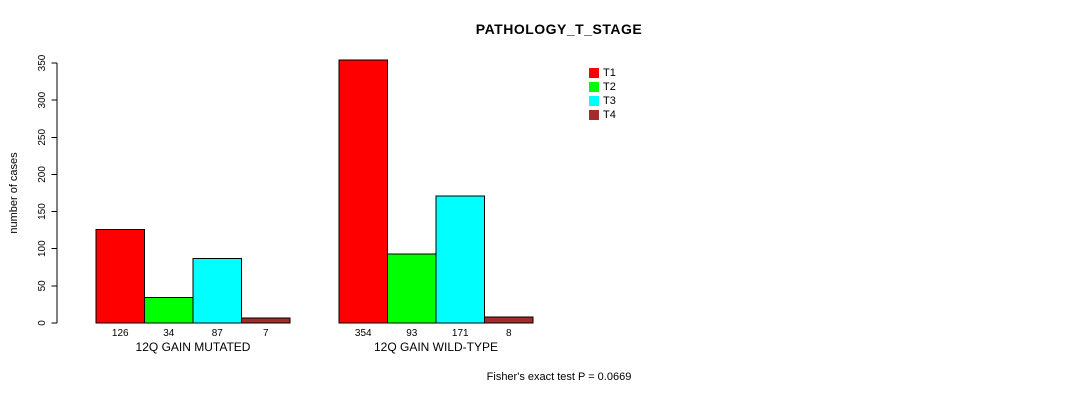 The height and width of the screenshot is (400, 1090). What do you see at coordinates (42, 211) in the screenshot?
I see `y-axis-tick-label: 150` at bounding box center [42, 211].